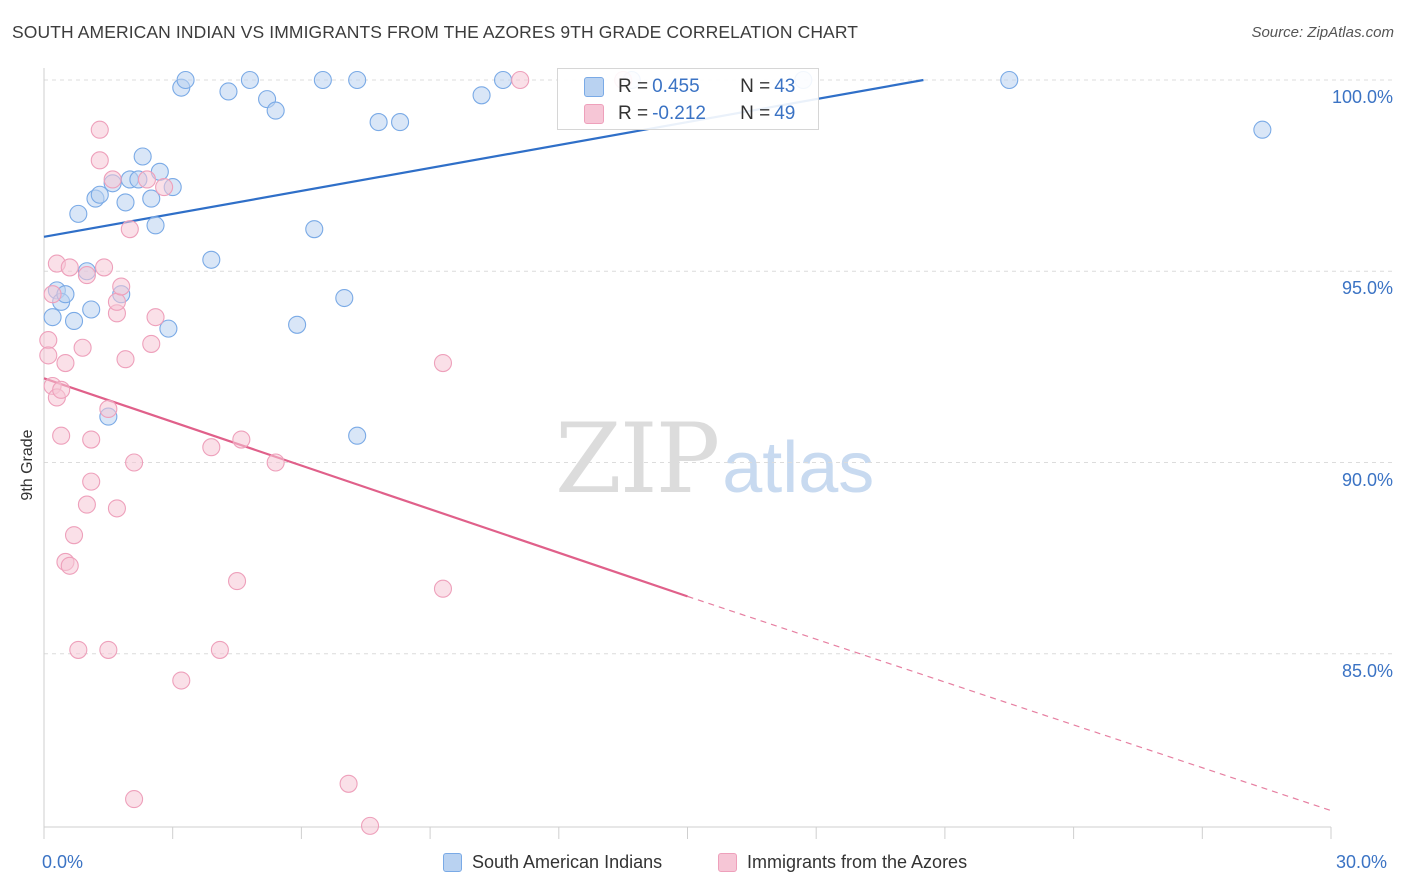 Image resolution: width=1406 pixels, height=892 pixels. Describe the element at coordinates (567, 862) in the screenshot. I see `legend-label-south-american-indians: South American Indians` at that location.